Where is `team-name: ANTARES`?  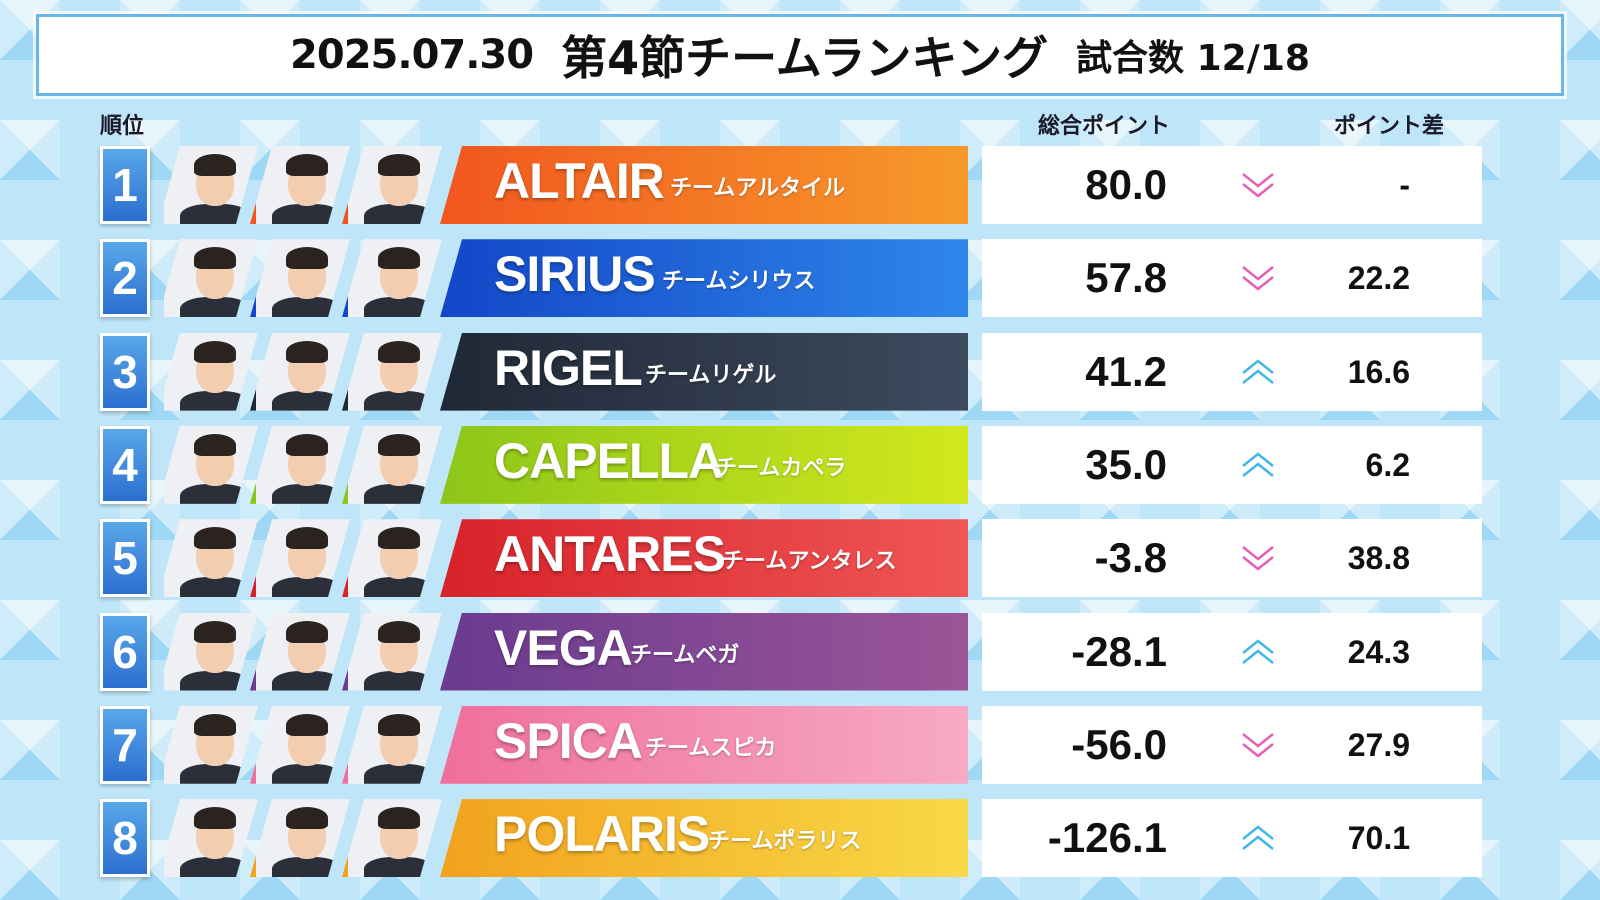
team-name: ANTARES is located at coordinates (610, 554).